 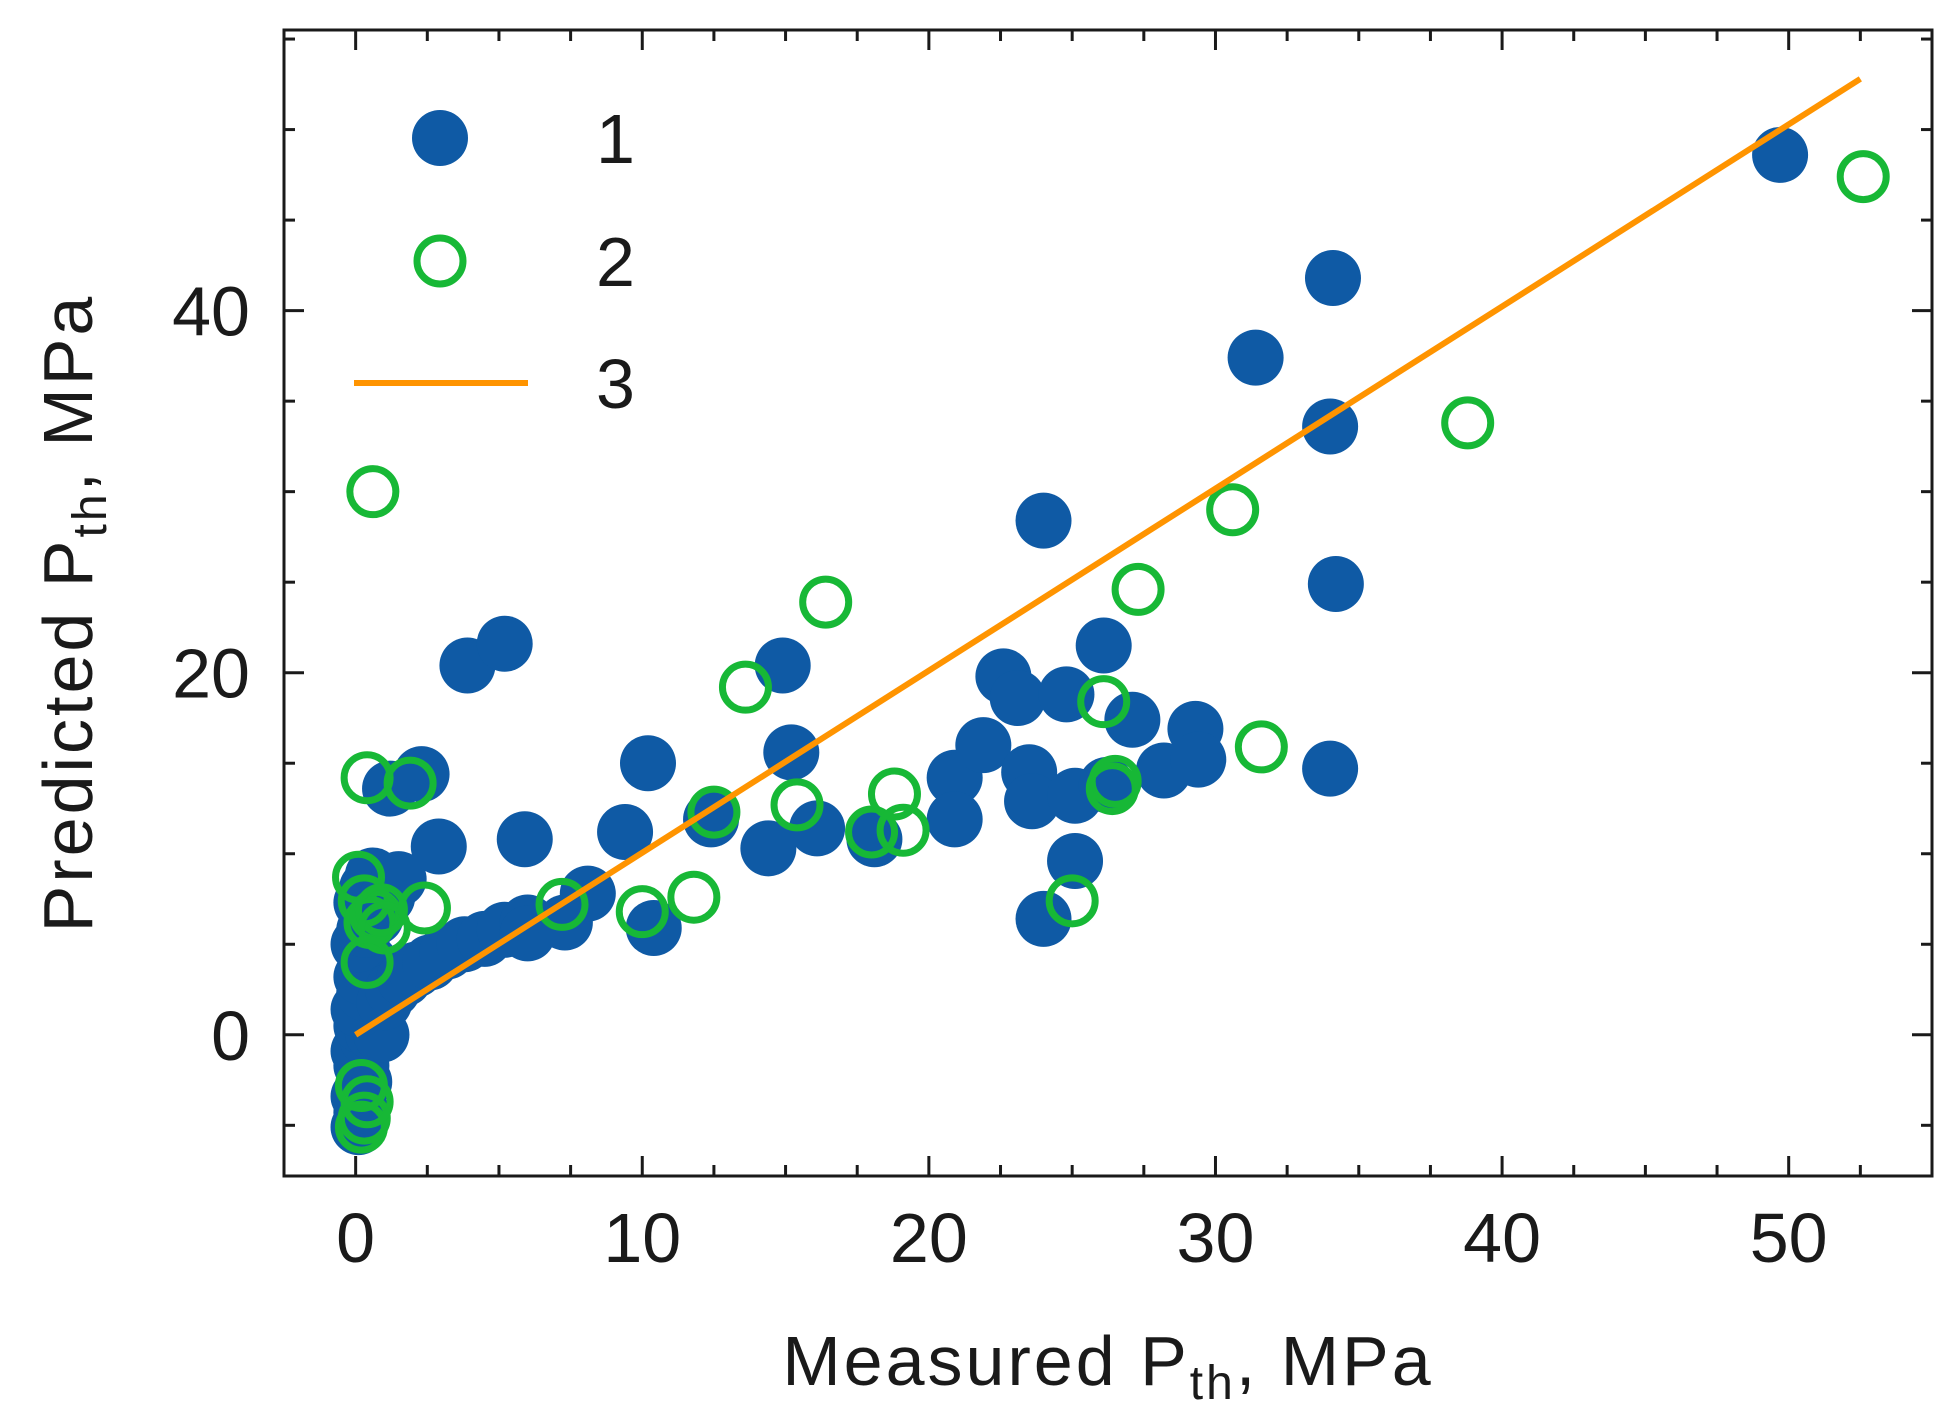 What do you see at coordinates (68, 734) in the screenshot?
I see `y-axis-label-main: Predicted P` at bounding box center [68, 734].